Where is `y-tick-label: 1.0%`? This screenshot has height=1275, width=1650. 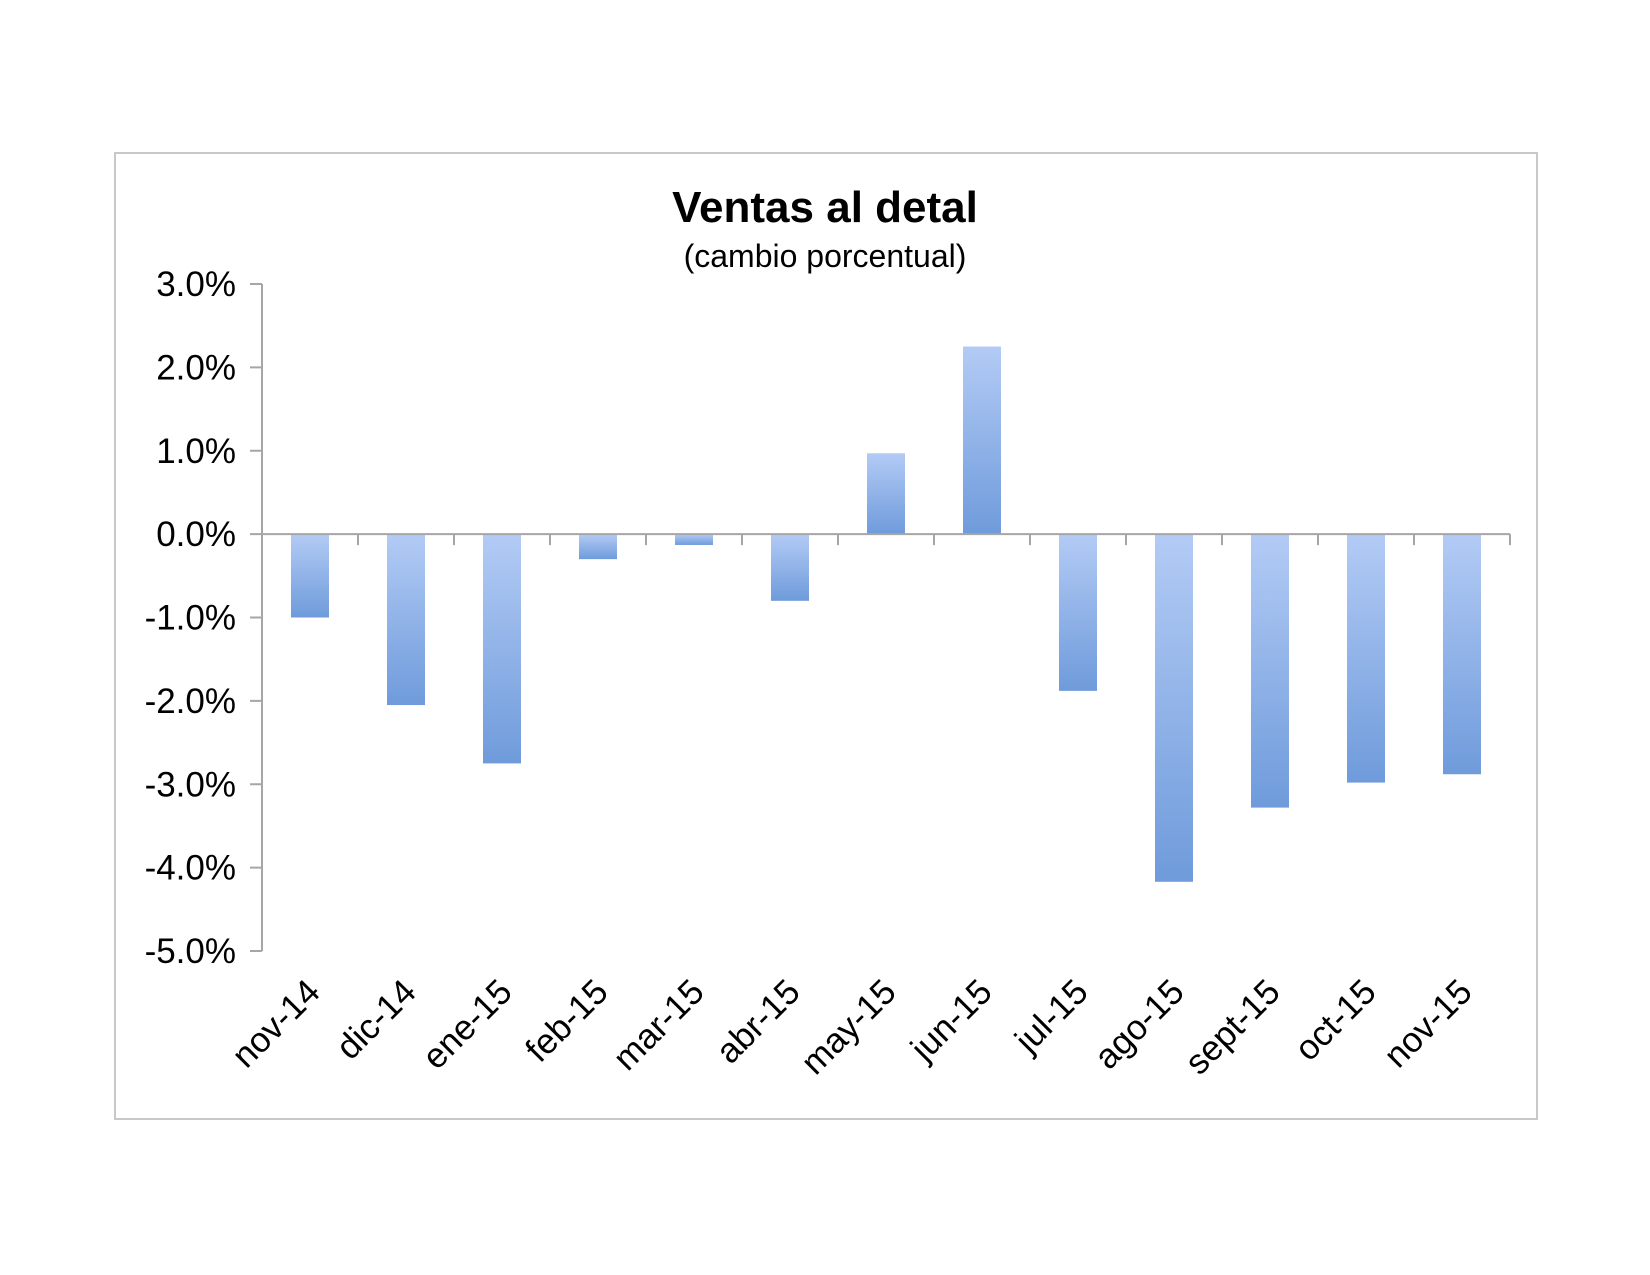
y-tick-label: 1.0% is located at coordinates (196, 451).